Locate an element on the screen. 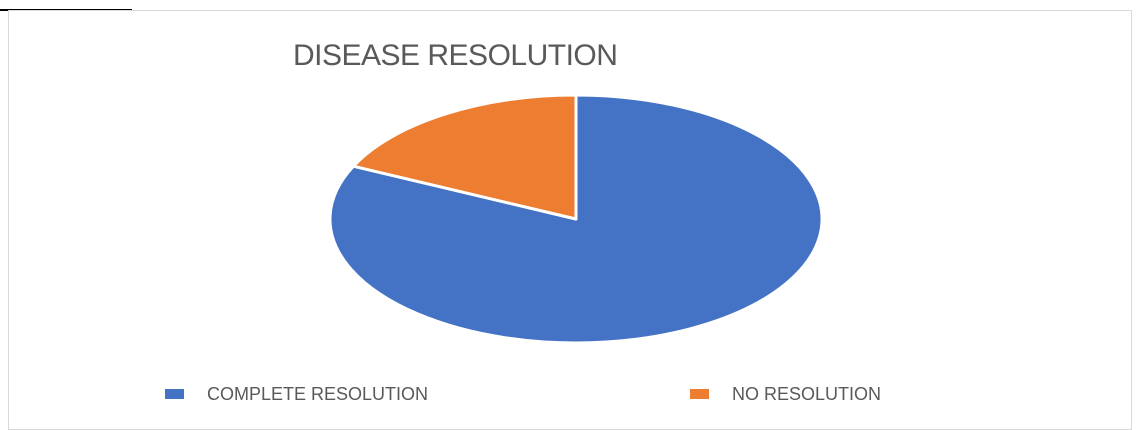  chart-title: DISEASE RESOLUTION is located at coordinates (455, 55).